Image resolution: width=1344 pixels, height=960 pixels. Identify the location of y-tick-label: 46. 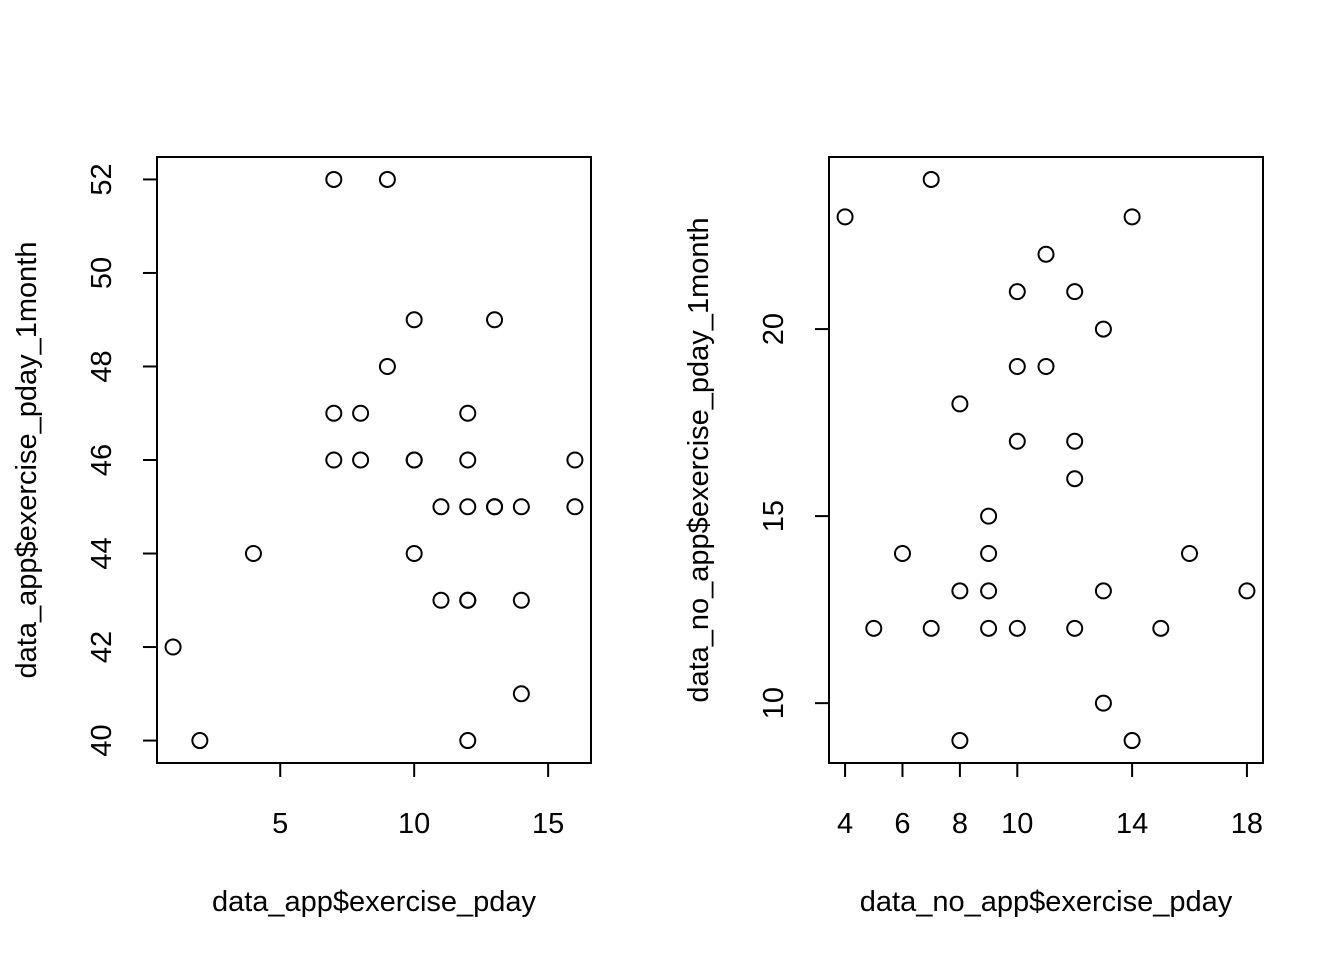
(102, 460).